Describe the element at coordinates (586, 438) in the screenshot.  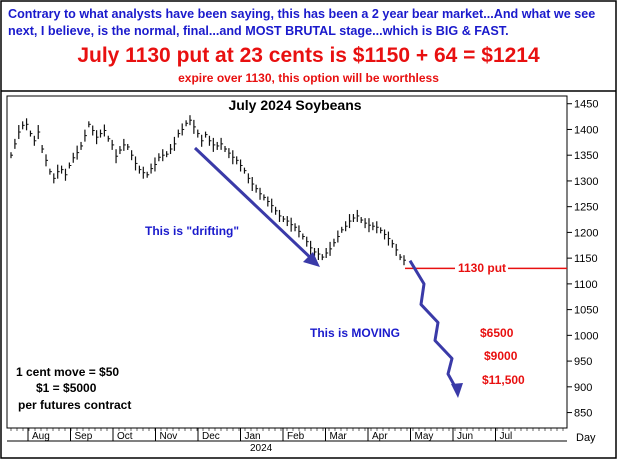
I see `x-axis-day-label: Day` at that location.